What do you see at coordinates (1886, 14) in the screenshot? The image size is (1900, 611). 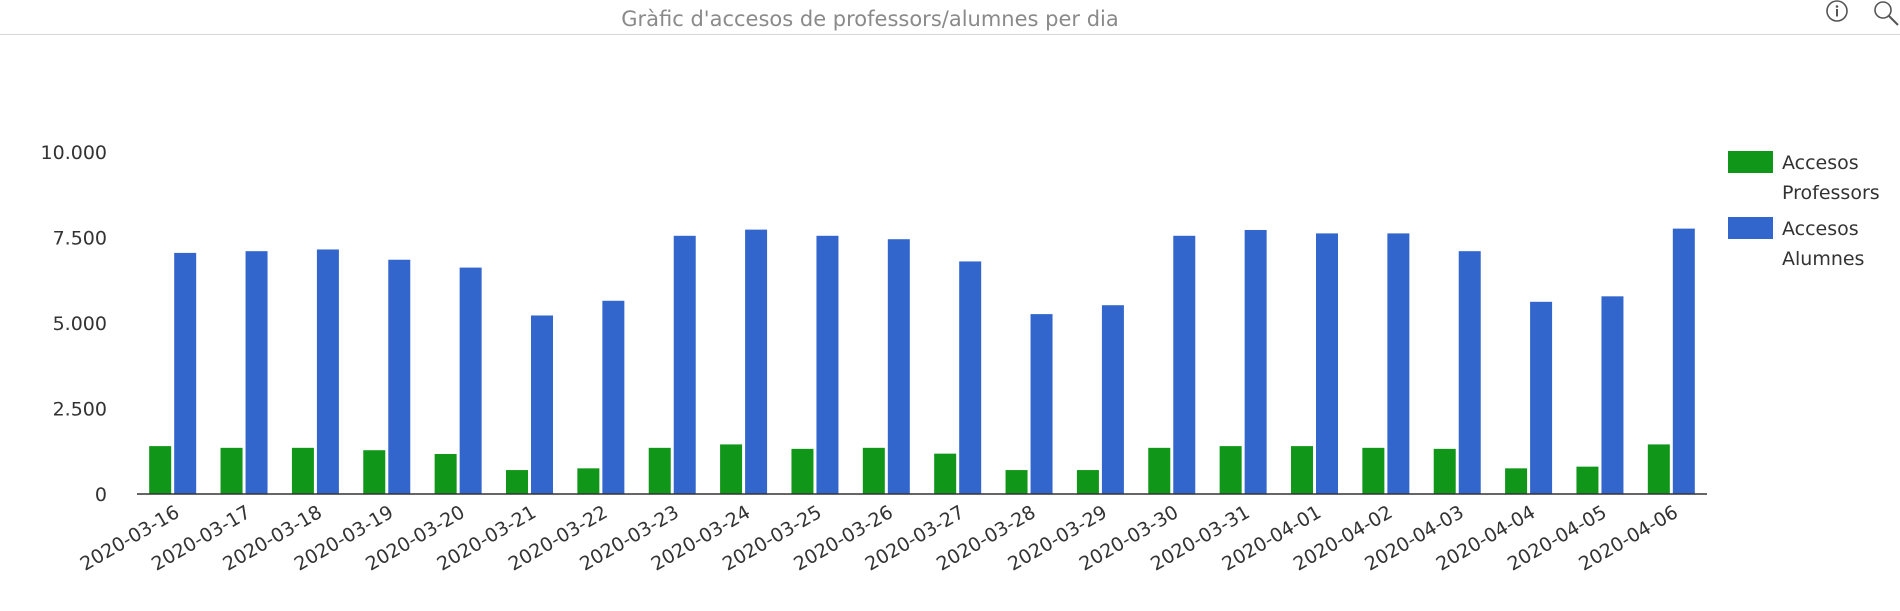 I see `search-zoom-icon` at bounding box center [1886, 14].